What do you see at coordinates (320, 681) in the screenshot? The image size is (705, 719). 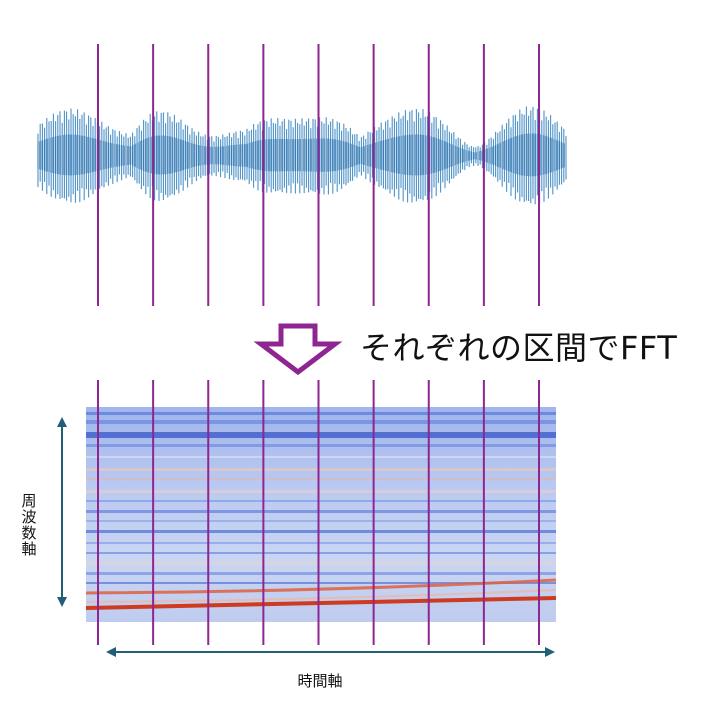 I see `time-axis-label: 時間軸` at bounding box center [320, 681].